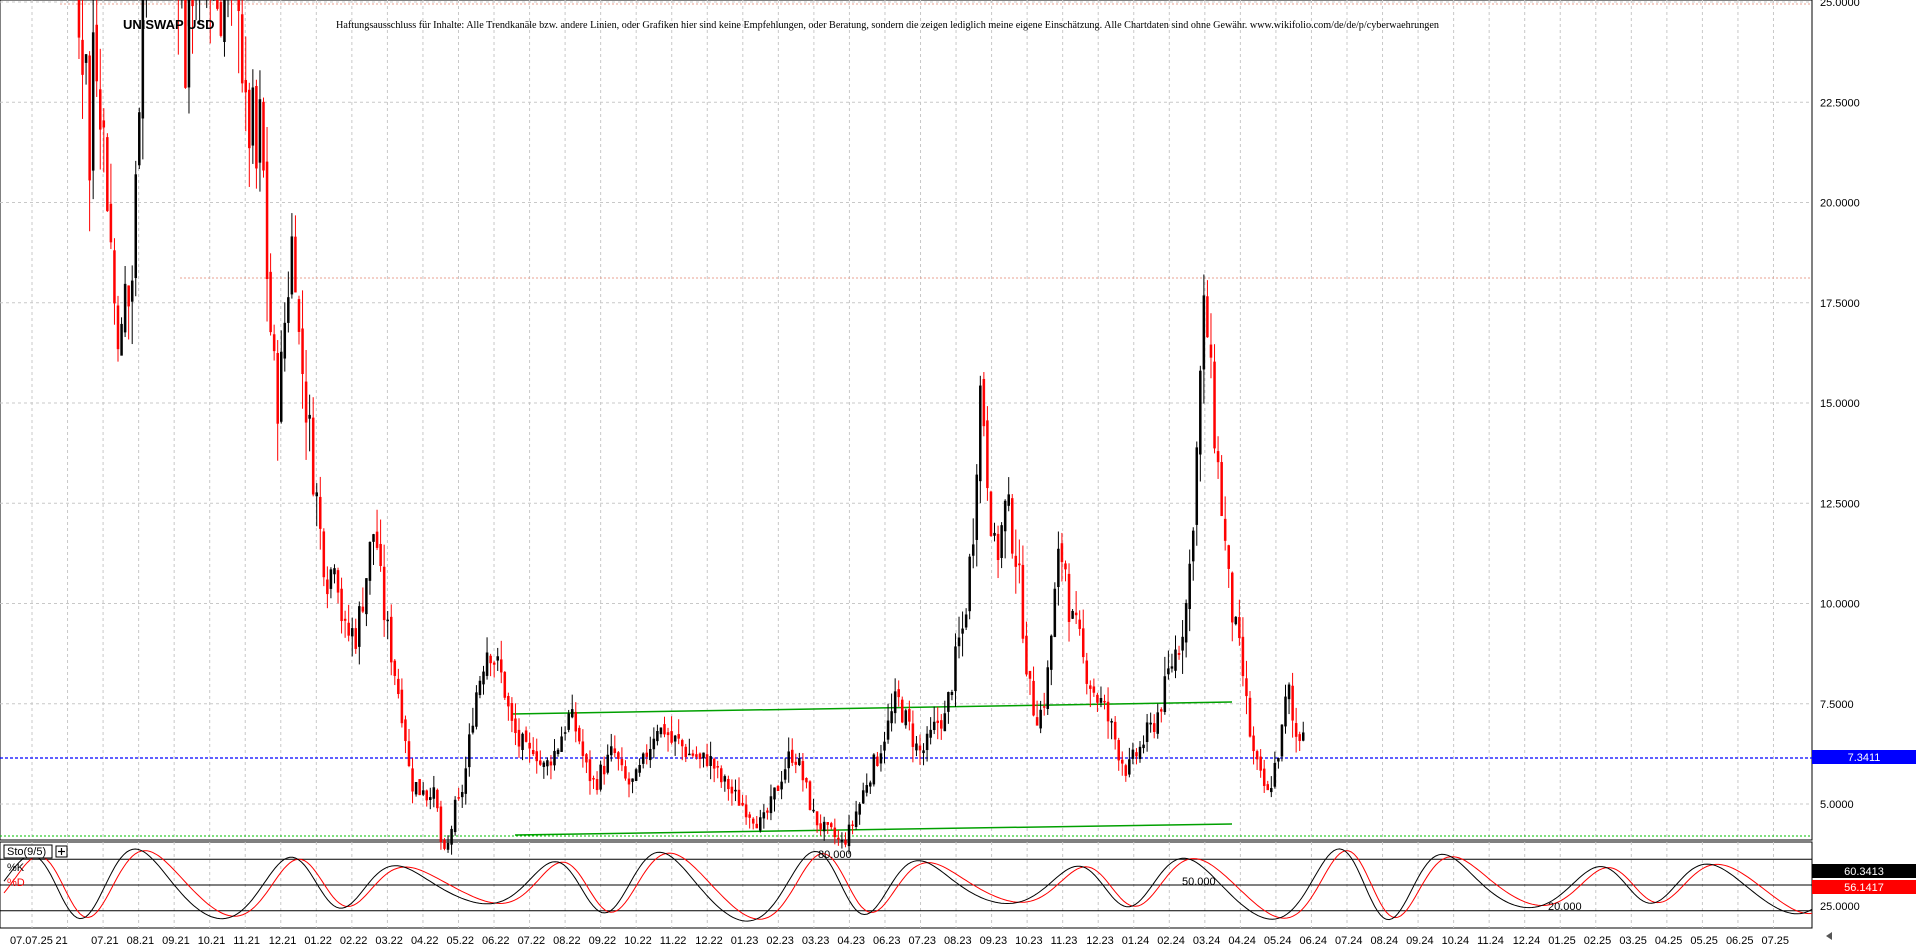  What do you see at coordinates (1829, 936) in the screenshot?
I see `scroll-left-icon` at bounding box center [1829, 936].